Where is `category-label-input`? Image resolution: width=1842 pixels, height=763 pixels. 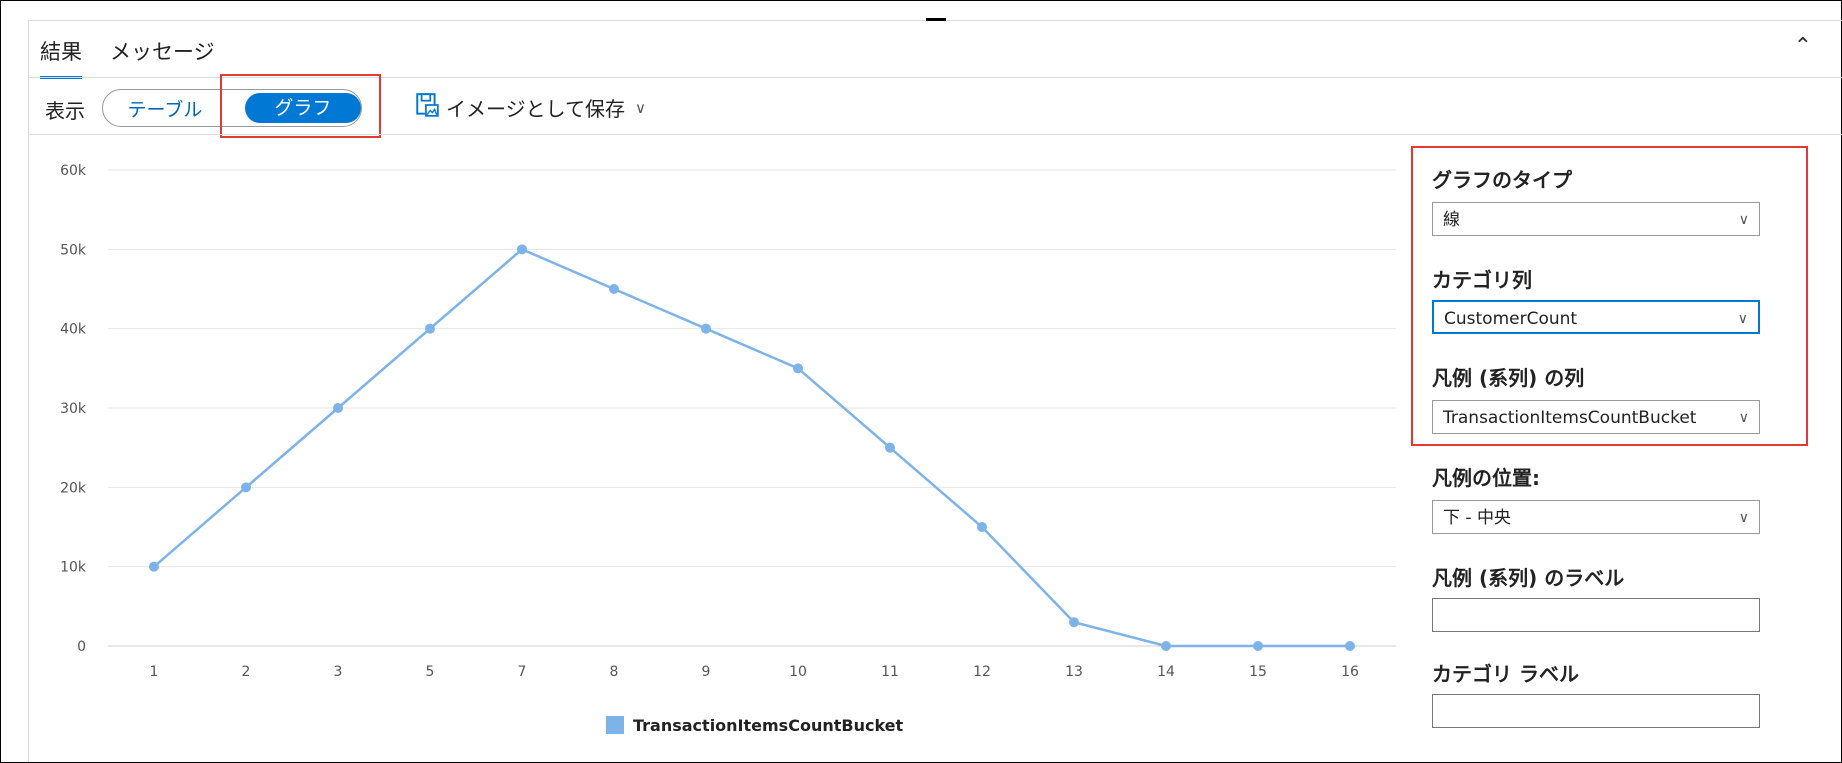
category-label-input is located at coordinates (1596, 711).